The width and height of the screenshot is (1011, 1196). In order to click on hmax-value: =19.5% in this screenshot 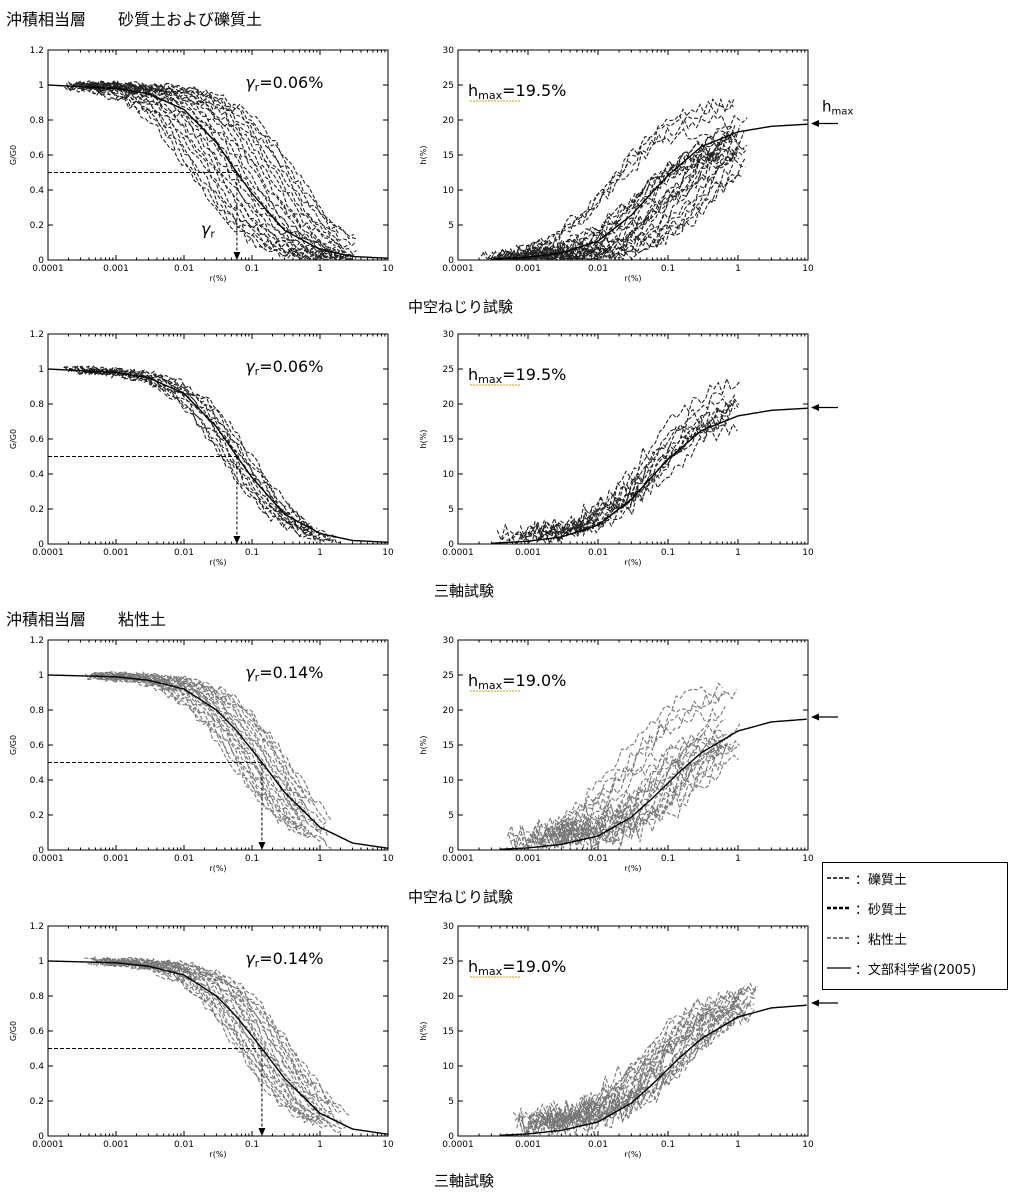, I will do `click(534, 90)`.